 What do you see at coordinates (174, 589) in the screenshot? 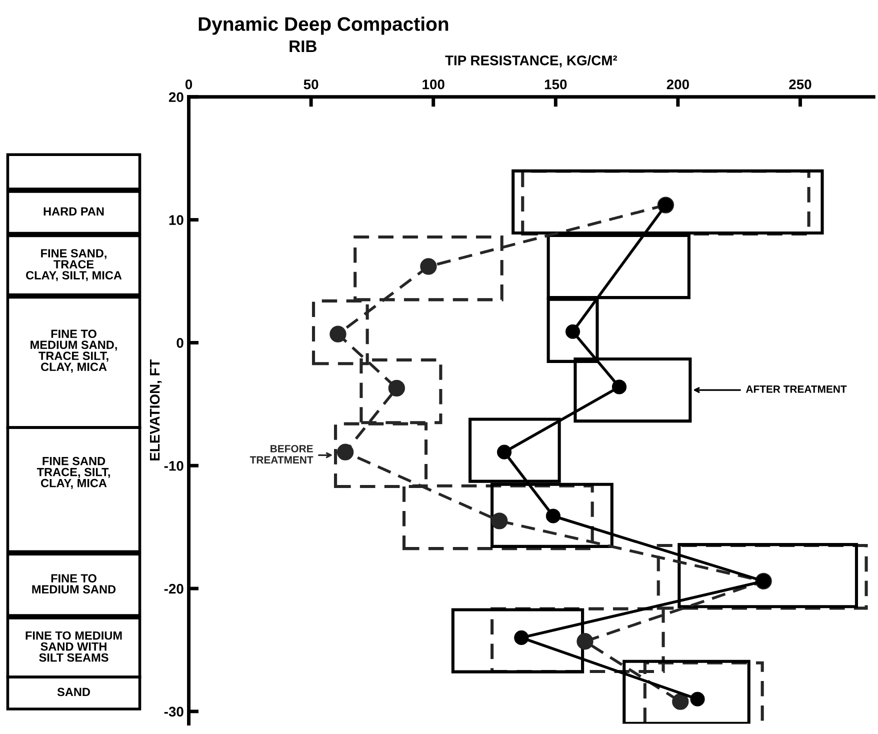
I see `y-tick-label: -20` at bounding box center [174, 589].